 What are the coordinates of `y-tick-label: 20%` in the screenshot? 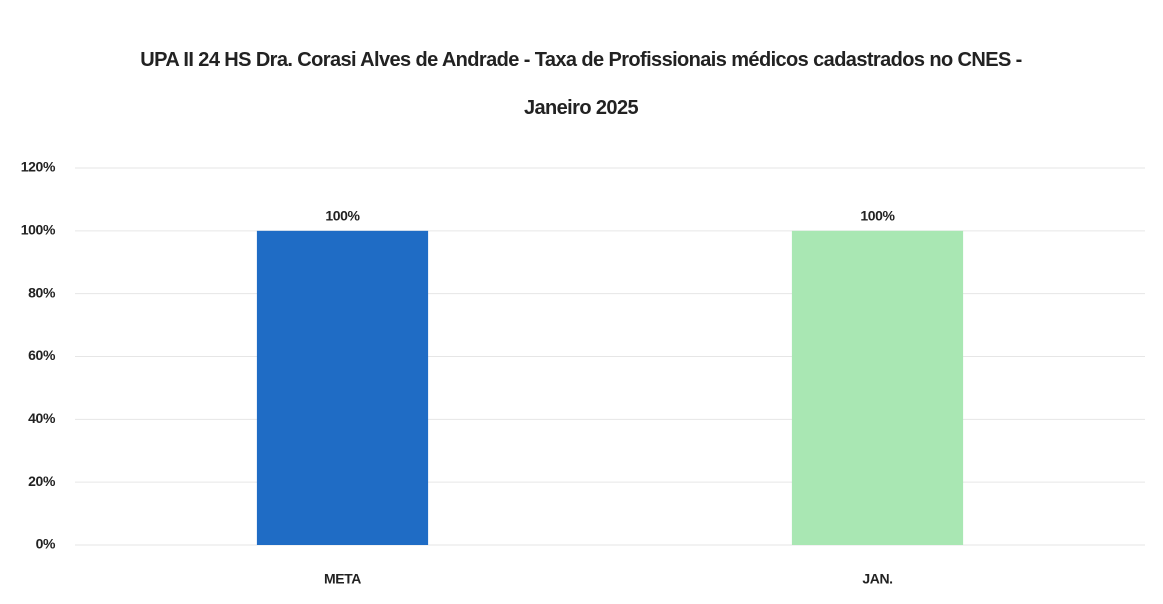 It's located at (42, 481).